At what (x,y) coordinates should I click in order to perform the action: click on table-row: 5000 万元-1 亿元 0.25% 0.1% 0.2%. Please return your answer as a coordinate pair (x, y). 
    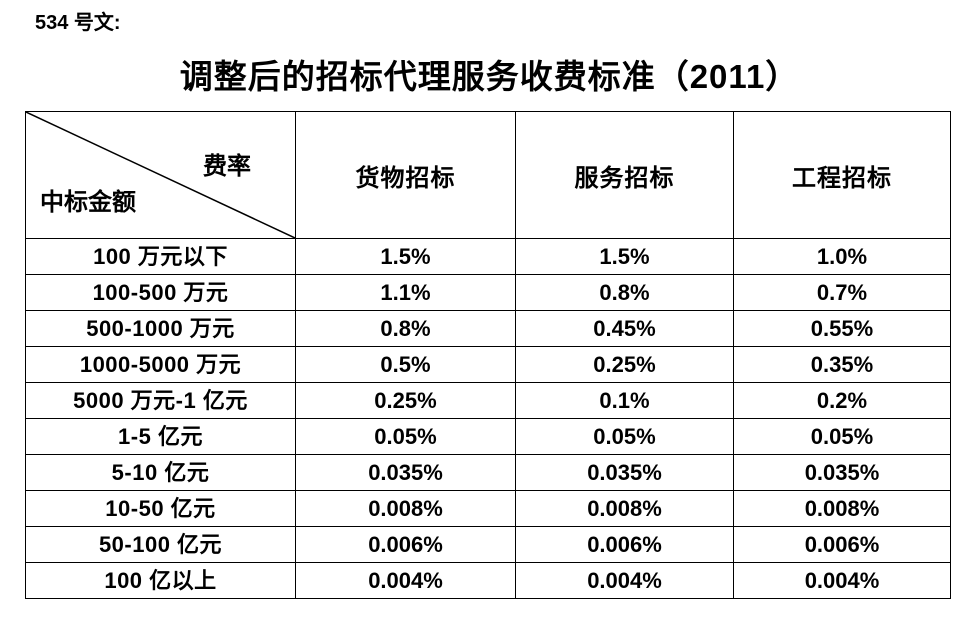
    Looking at the image, I should click on (488, 400).